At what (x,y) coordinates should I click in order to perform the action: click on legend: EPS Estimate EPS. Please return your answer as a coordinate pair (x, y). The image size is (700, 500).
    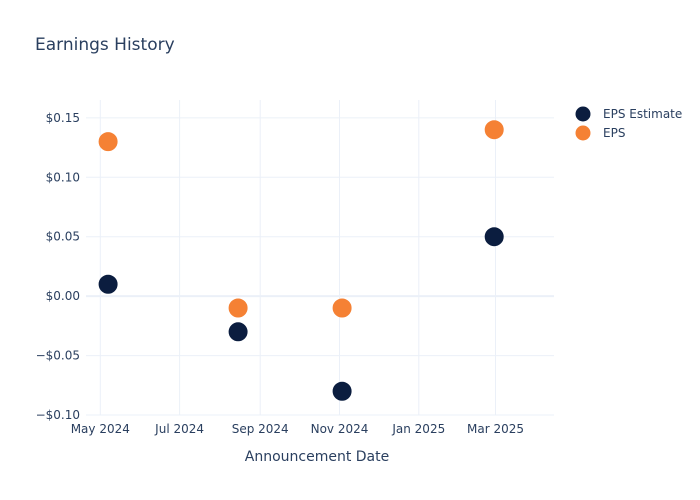
    Looking at the image, I should click on (629, 123).